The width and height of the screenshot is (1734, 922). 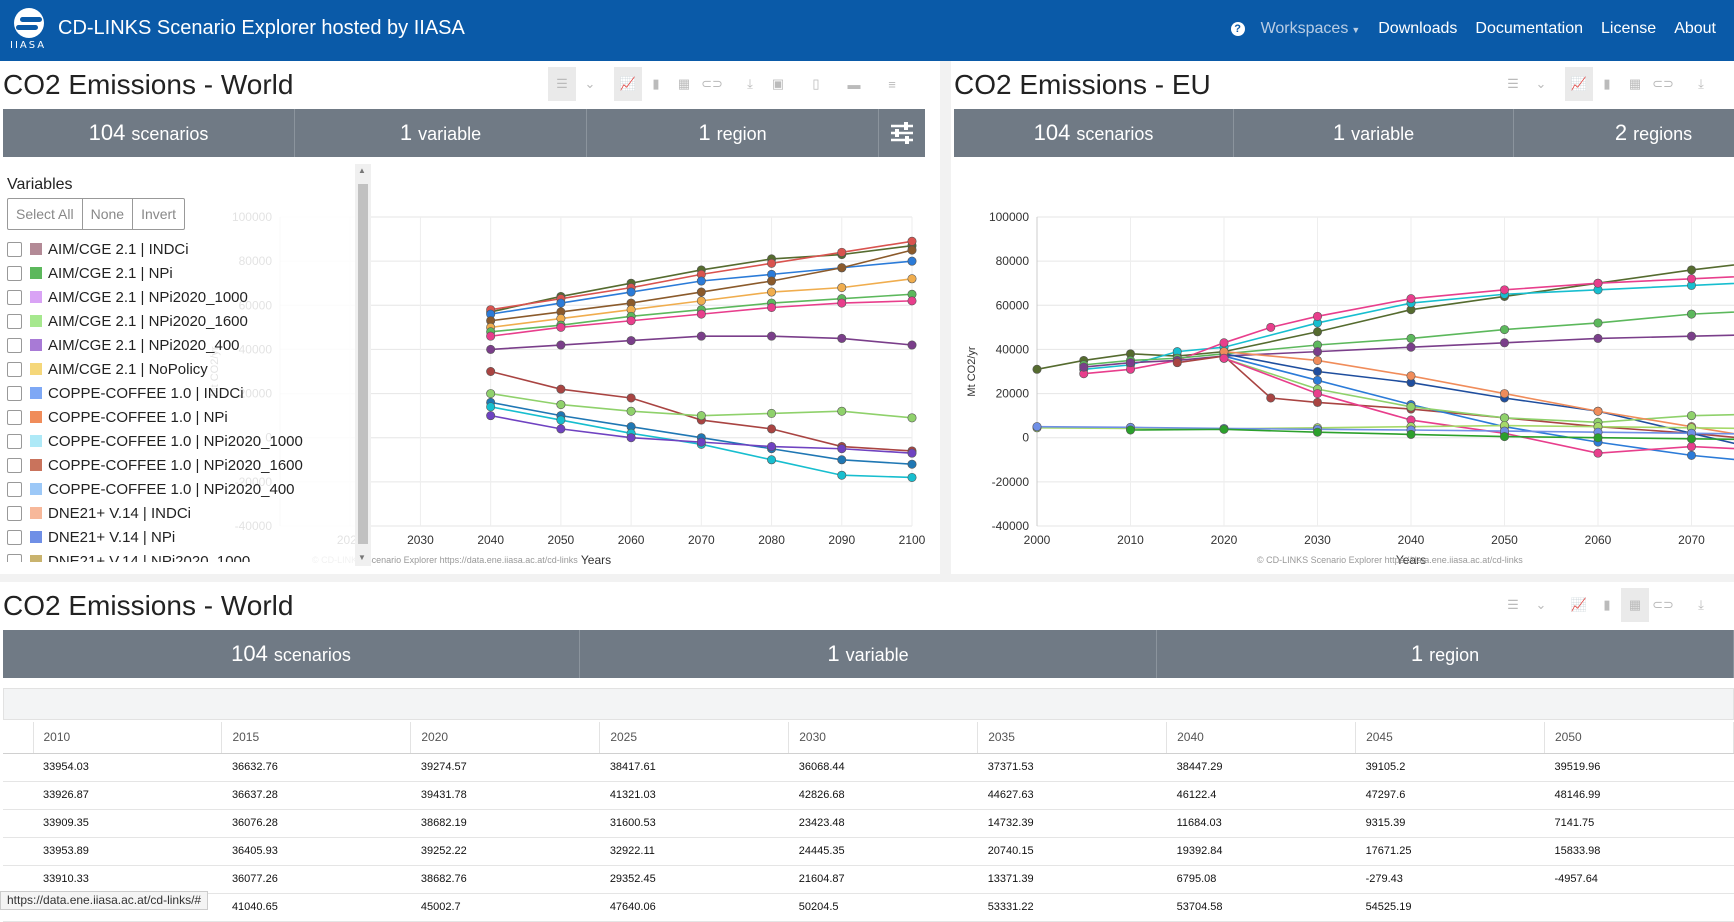 What do you see at coordinates (182, 537) in the screenshot?
I see `variable-item: DNE21+ V.14 | NPi` at bounding box center [182, 537].